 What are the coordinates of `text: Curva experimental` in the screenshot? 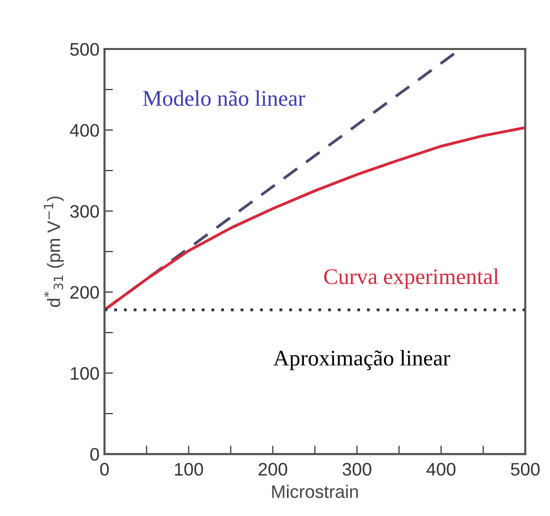 It's located at (411, 278).